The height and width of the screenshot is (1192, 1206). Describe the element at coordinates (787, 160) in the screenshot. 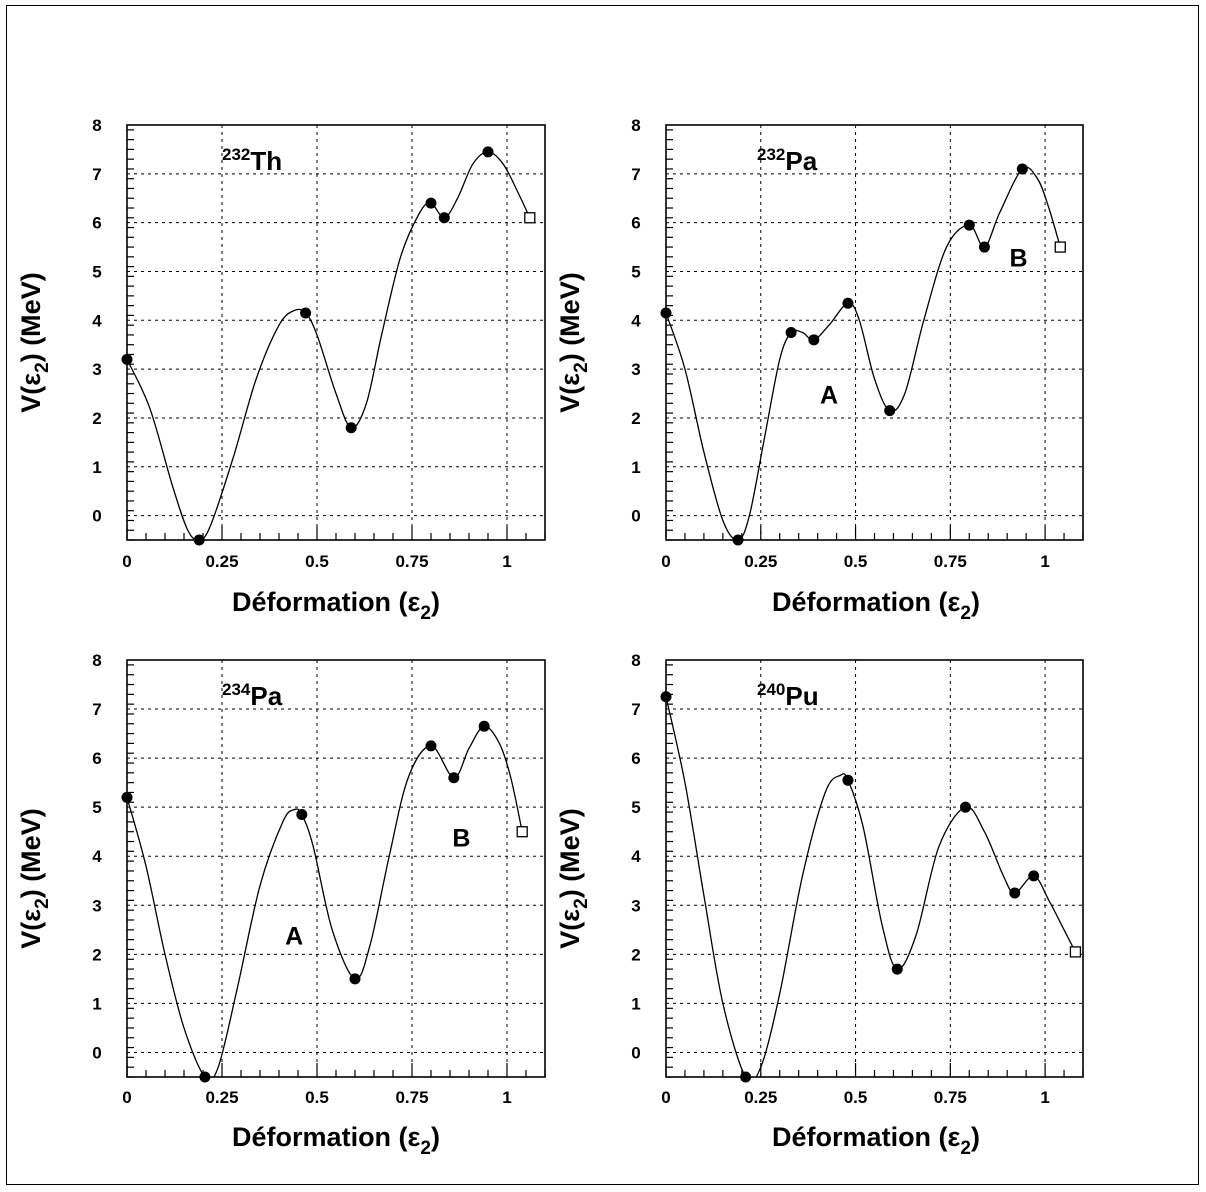

I see `panel-title: 232Pa` at that location.